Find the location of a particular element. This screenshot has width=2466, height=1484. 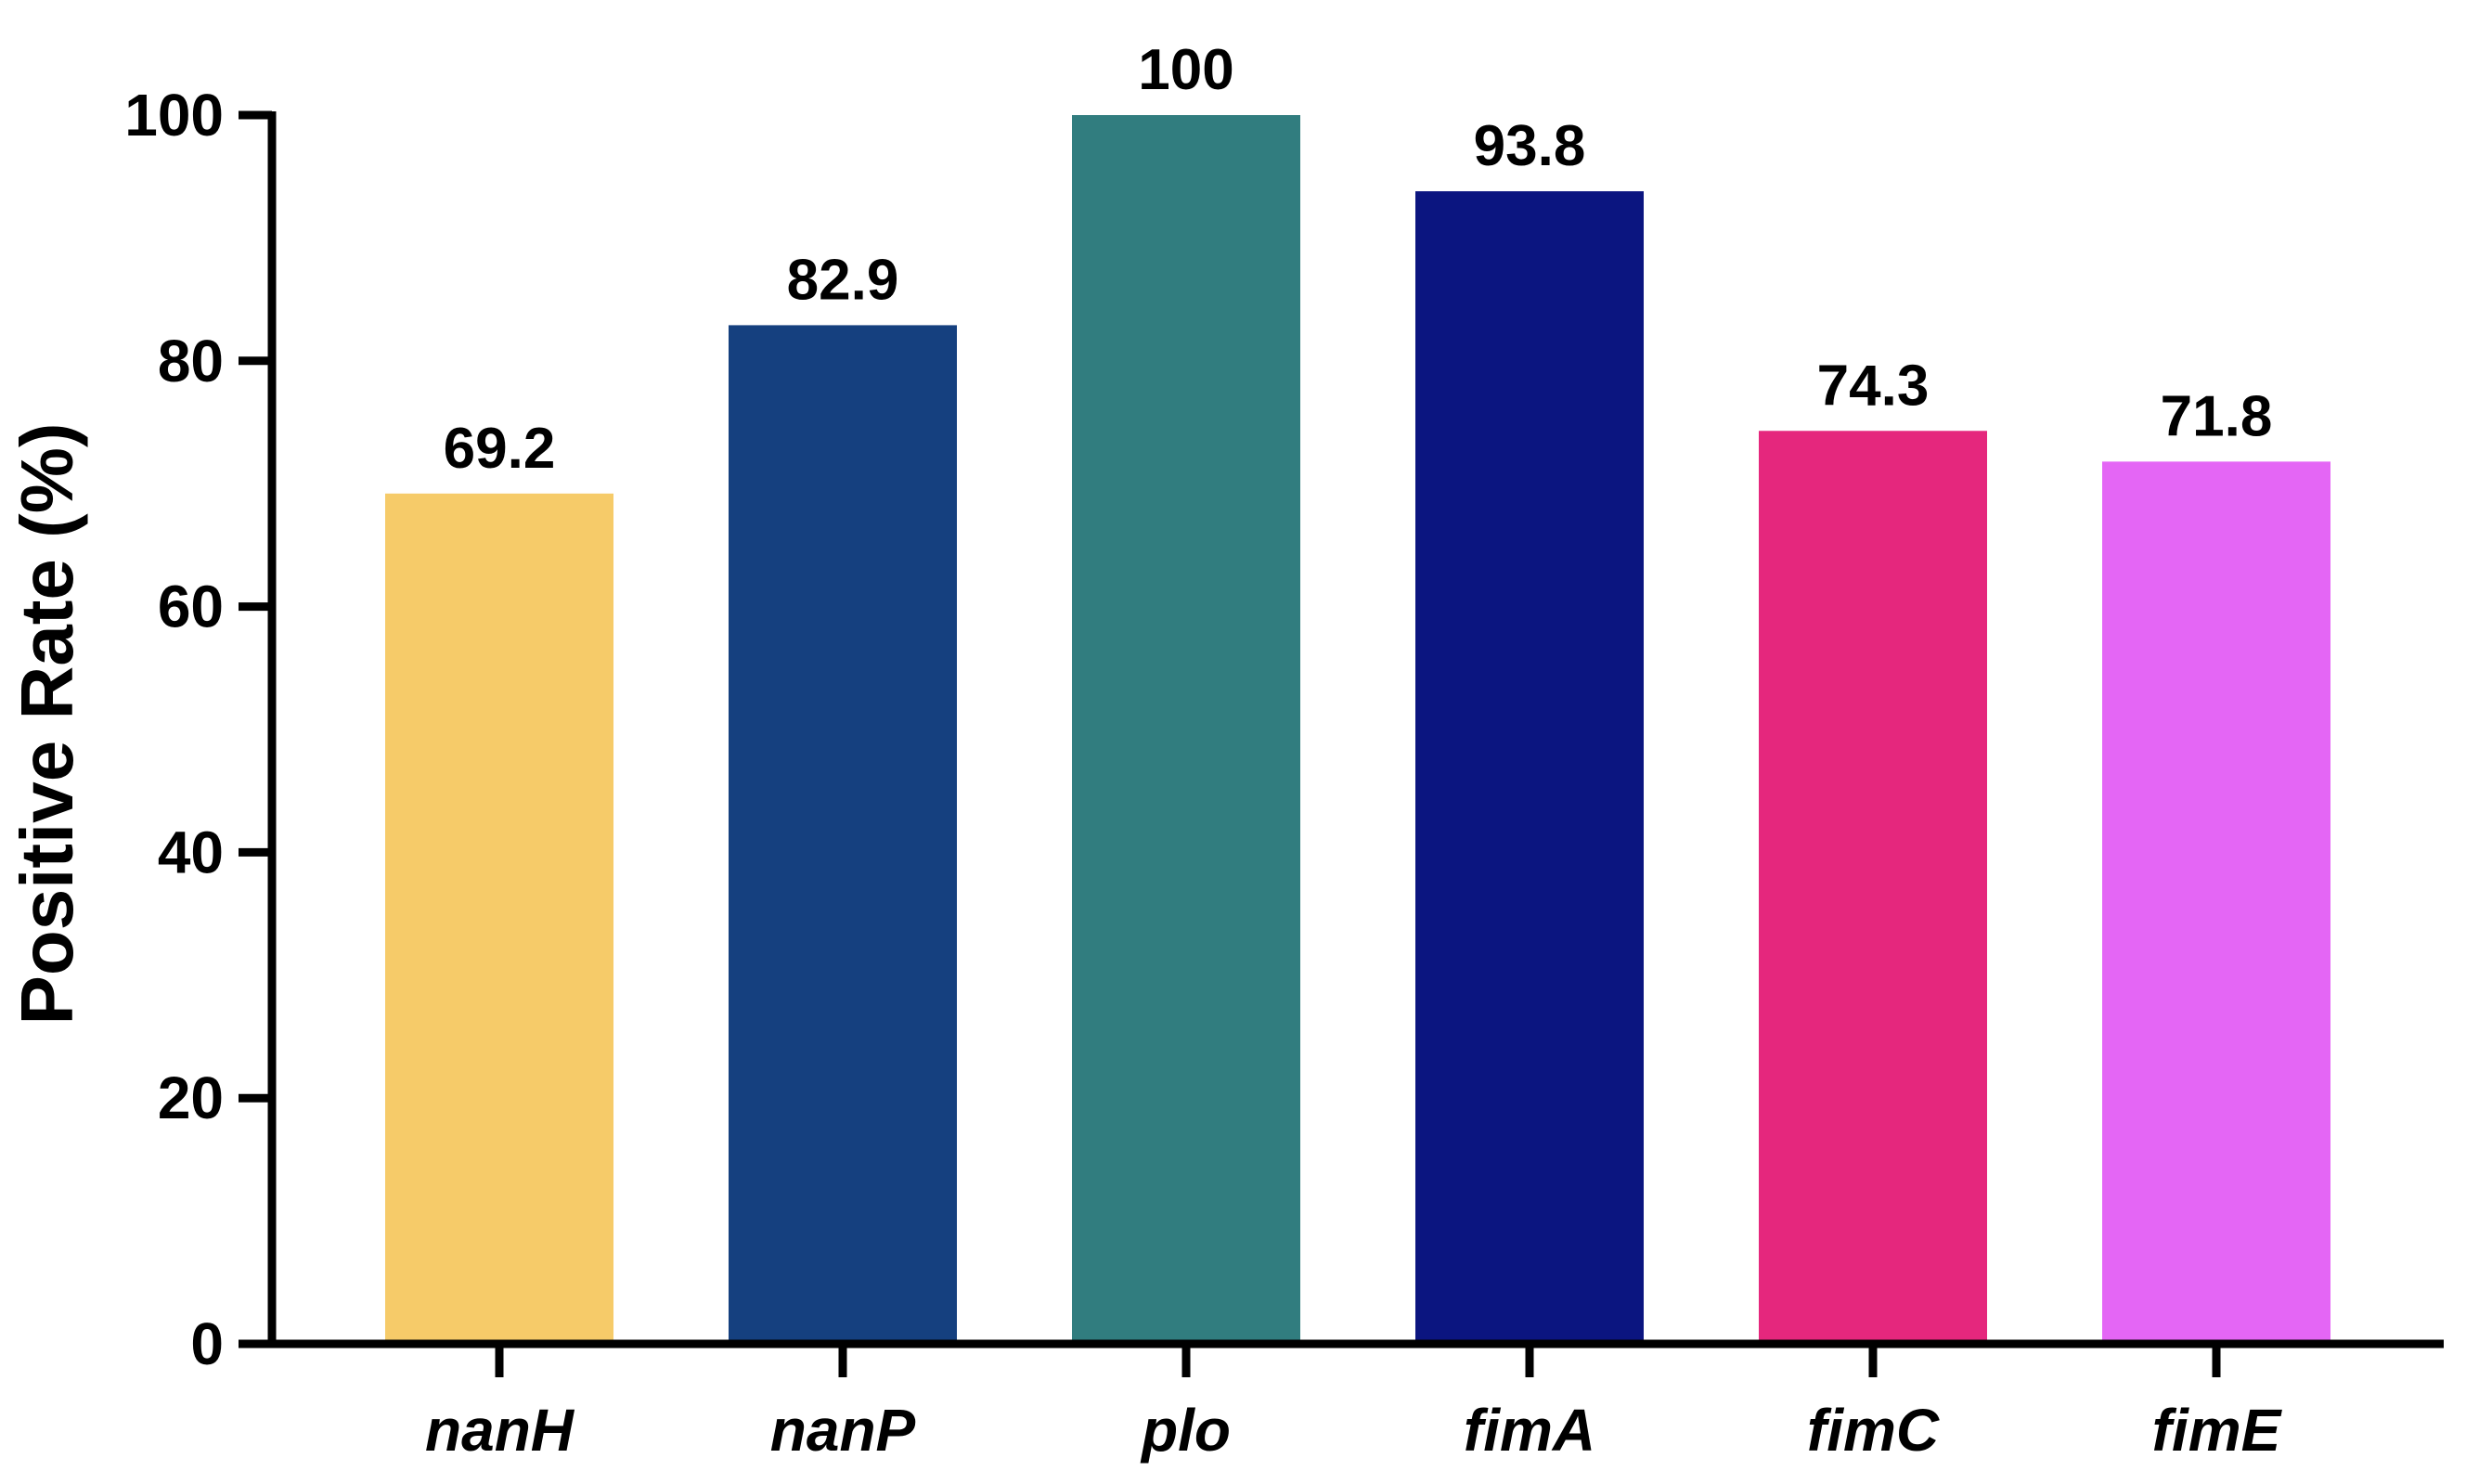

x-tick-label-fimE: fimE is located at coordinates (2217, 1431).